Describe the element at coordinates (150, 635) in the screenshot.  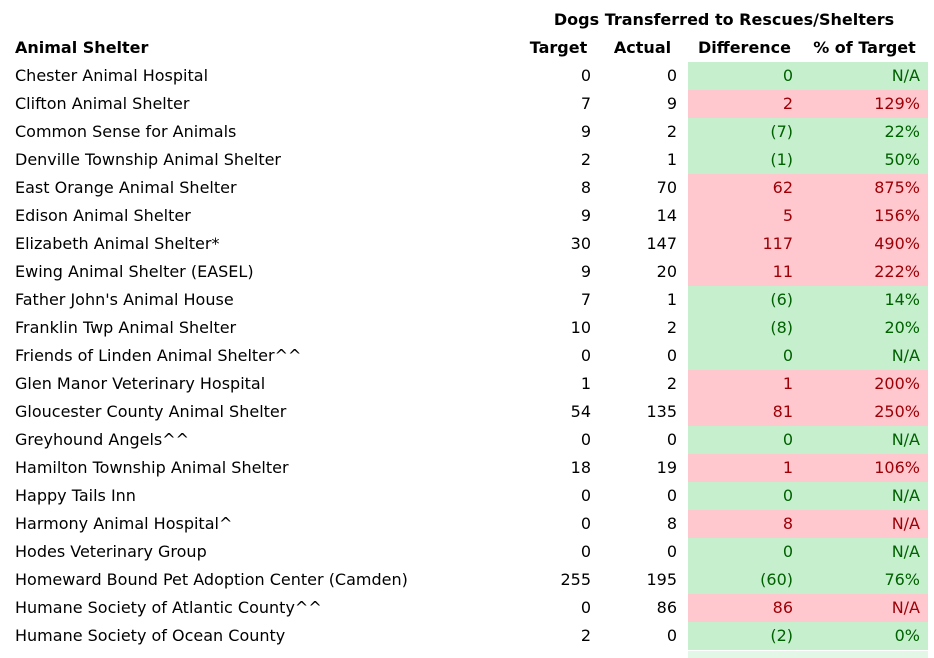
I see `shelter-name-cell: Humane Society of Ocean County` at that location.